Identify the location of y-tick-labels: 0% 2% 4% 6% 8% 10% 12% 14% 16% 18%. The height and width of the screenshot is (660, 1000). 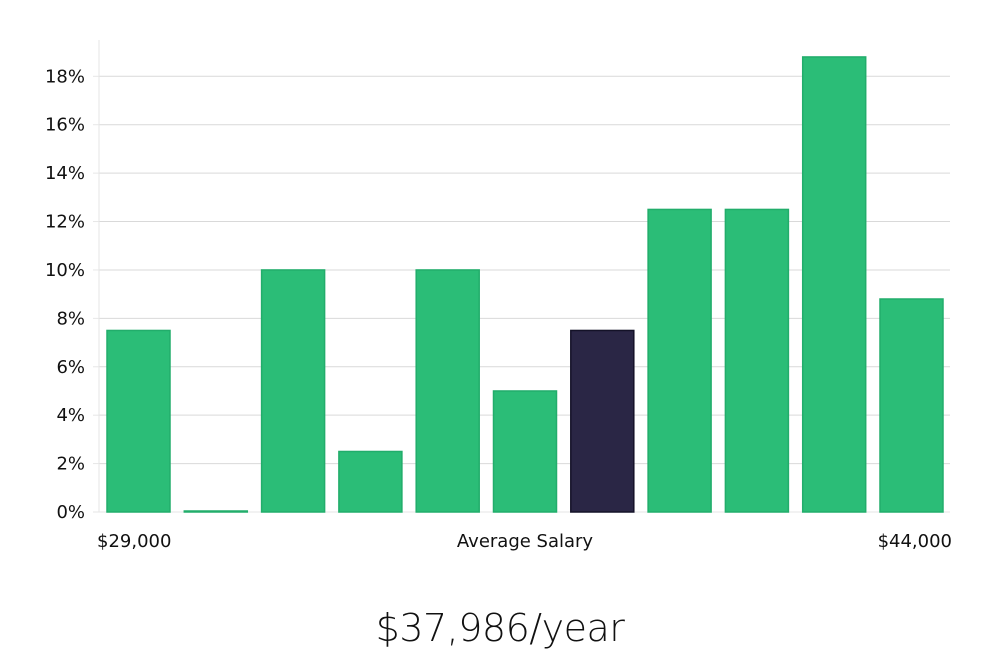
(65, 294).